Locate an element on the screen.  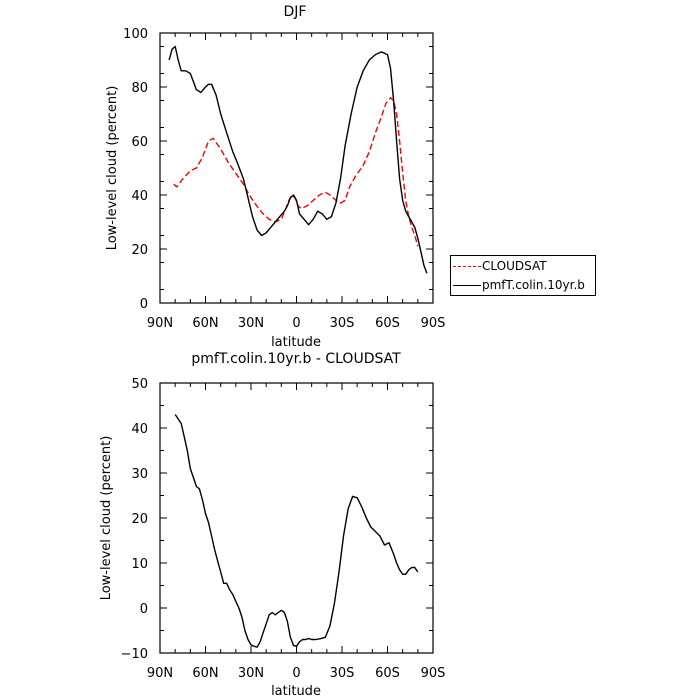
y-tick-label: 80 is located at coordinates (139, 88).